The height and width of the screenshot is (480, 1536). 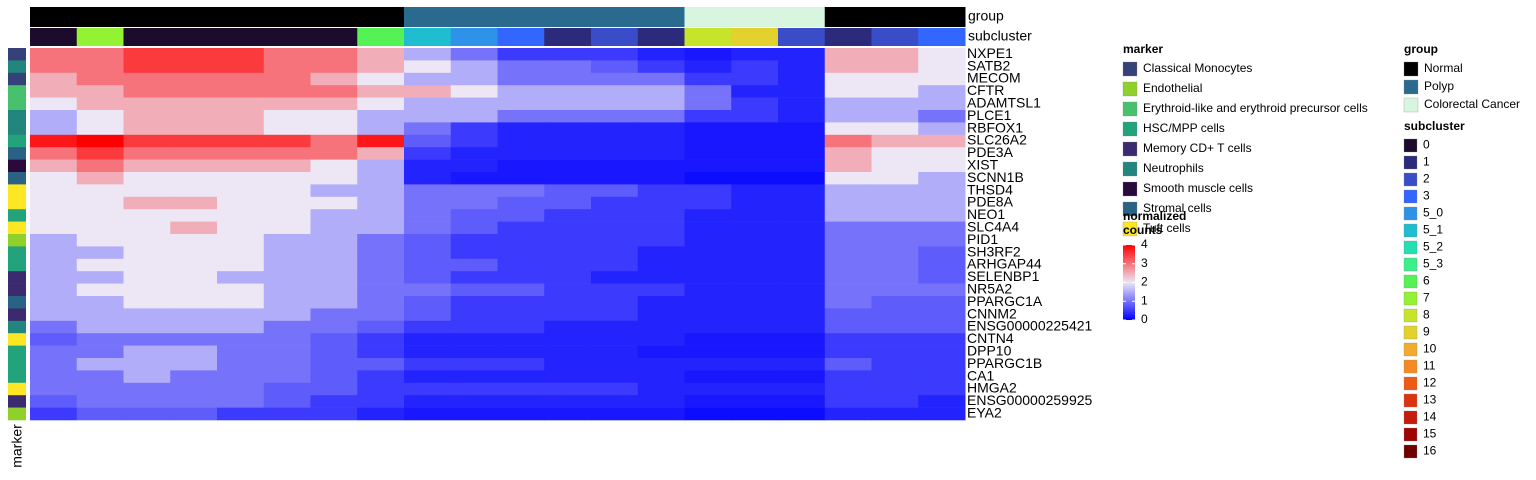 I want to click on legend-label: 1, so click(x=1426, y=162).